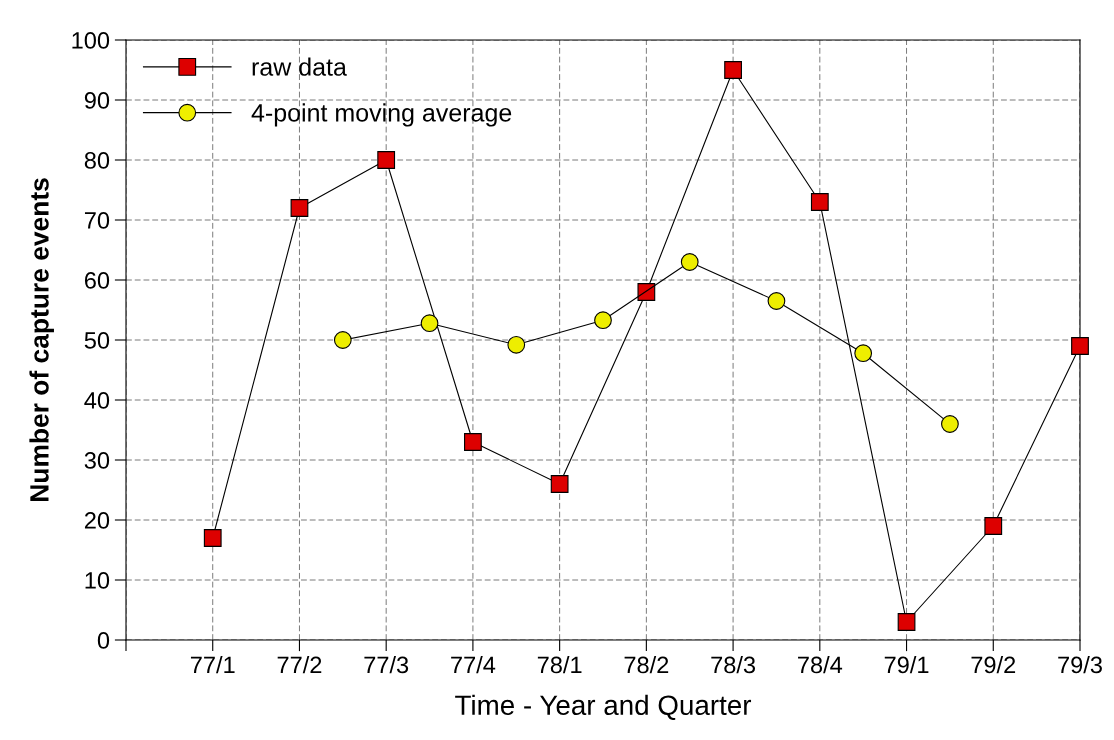 The width and height of the screenshot is (1114, 740). Describe the element at coordinates (386, 664) in the screenshot. I see `x-tick-label: 77/3` at that location.